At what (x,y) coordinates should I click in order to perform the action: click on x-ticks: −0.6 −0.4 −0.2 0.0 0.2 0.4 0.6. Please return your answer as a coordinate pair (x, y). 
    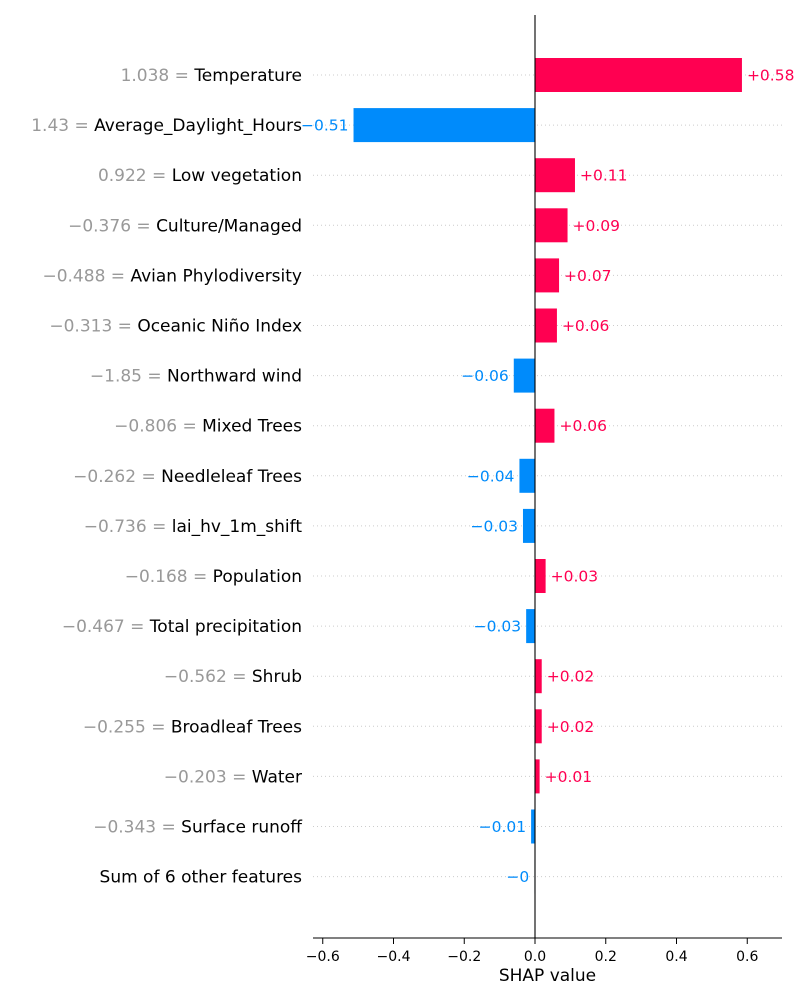
    Looking at the image, I should click on (532, 951).